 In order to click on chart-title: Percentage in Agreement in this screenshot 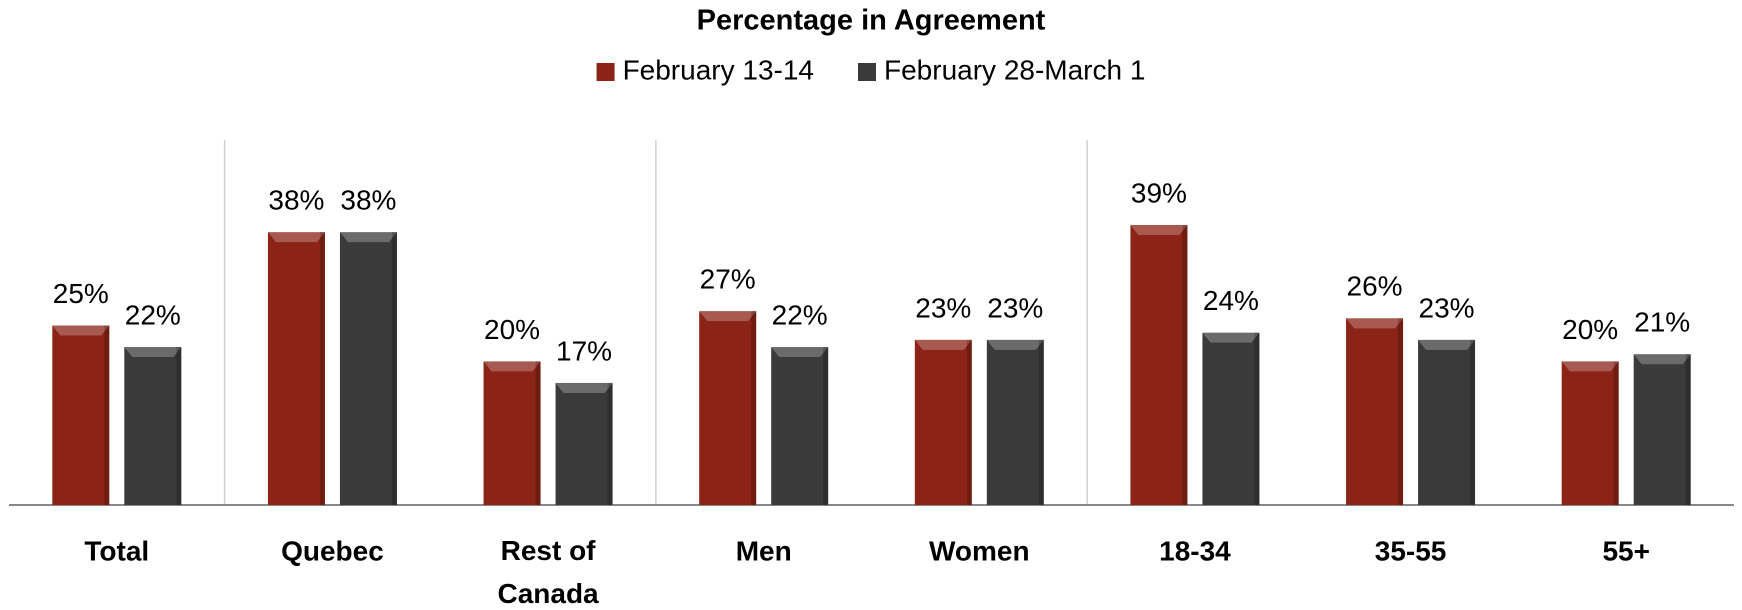, I will do `click(871, 21)`.